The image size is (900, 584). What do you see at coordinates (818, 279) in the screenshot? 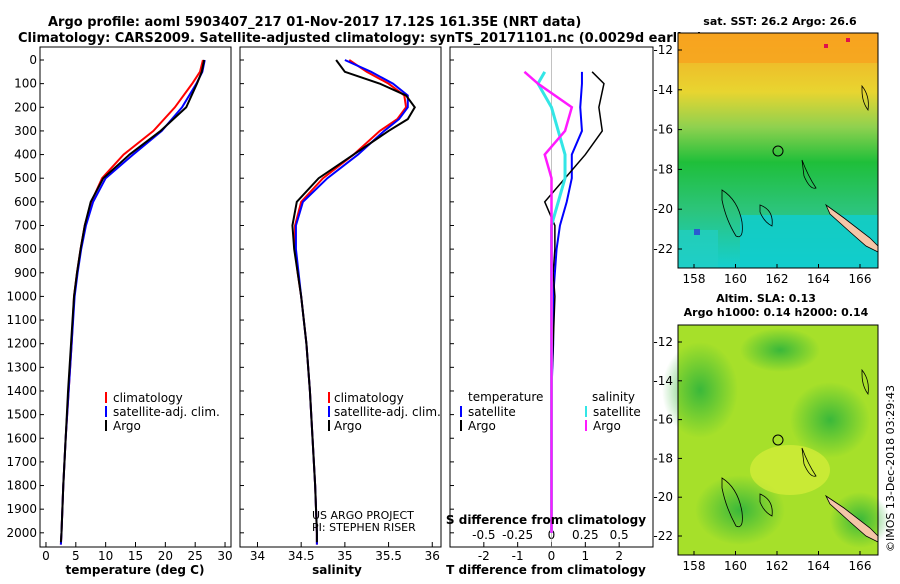
I see `lon-tick-label: 164` at bounding box center [818, 279].